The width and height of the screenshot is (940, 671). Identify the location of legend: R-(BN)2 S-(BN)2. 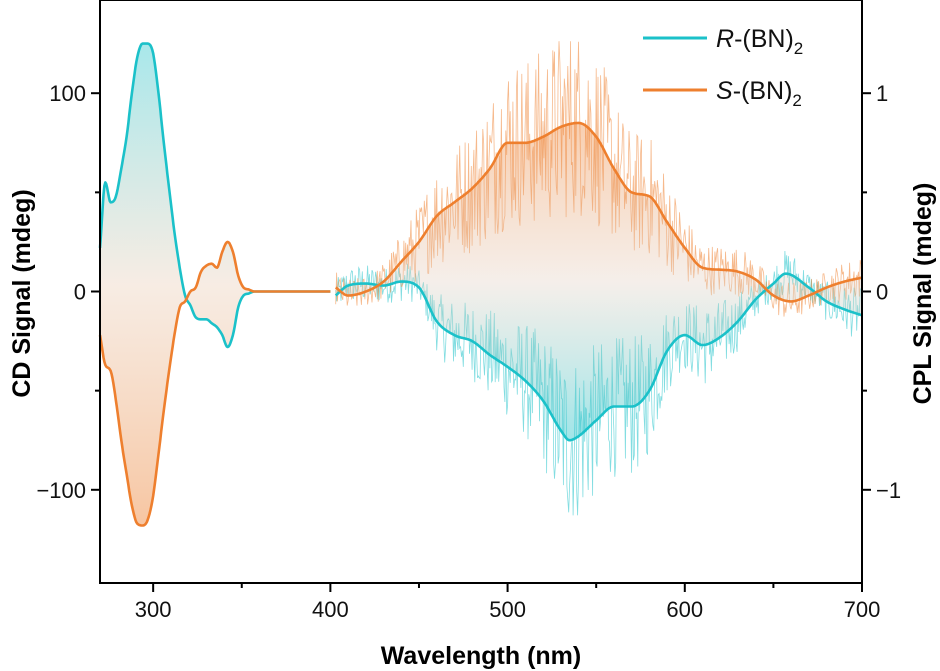
(723, 67).